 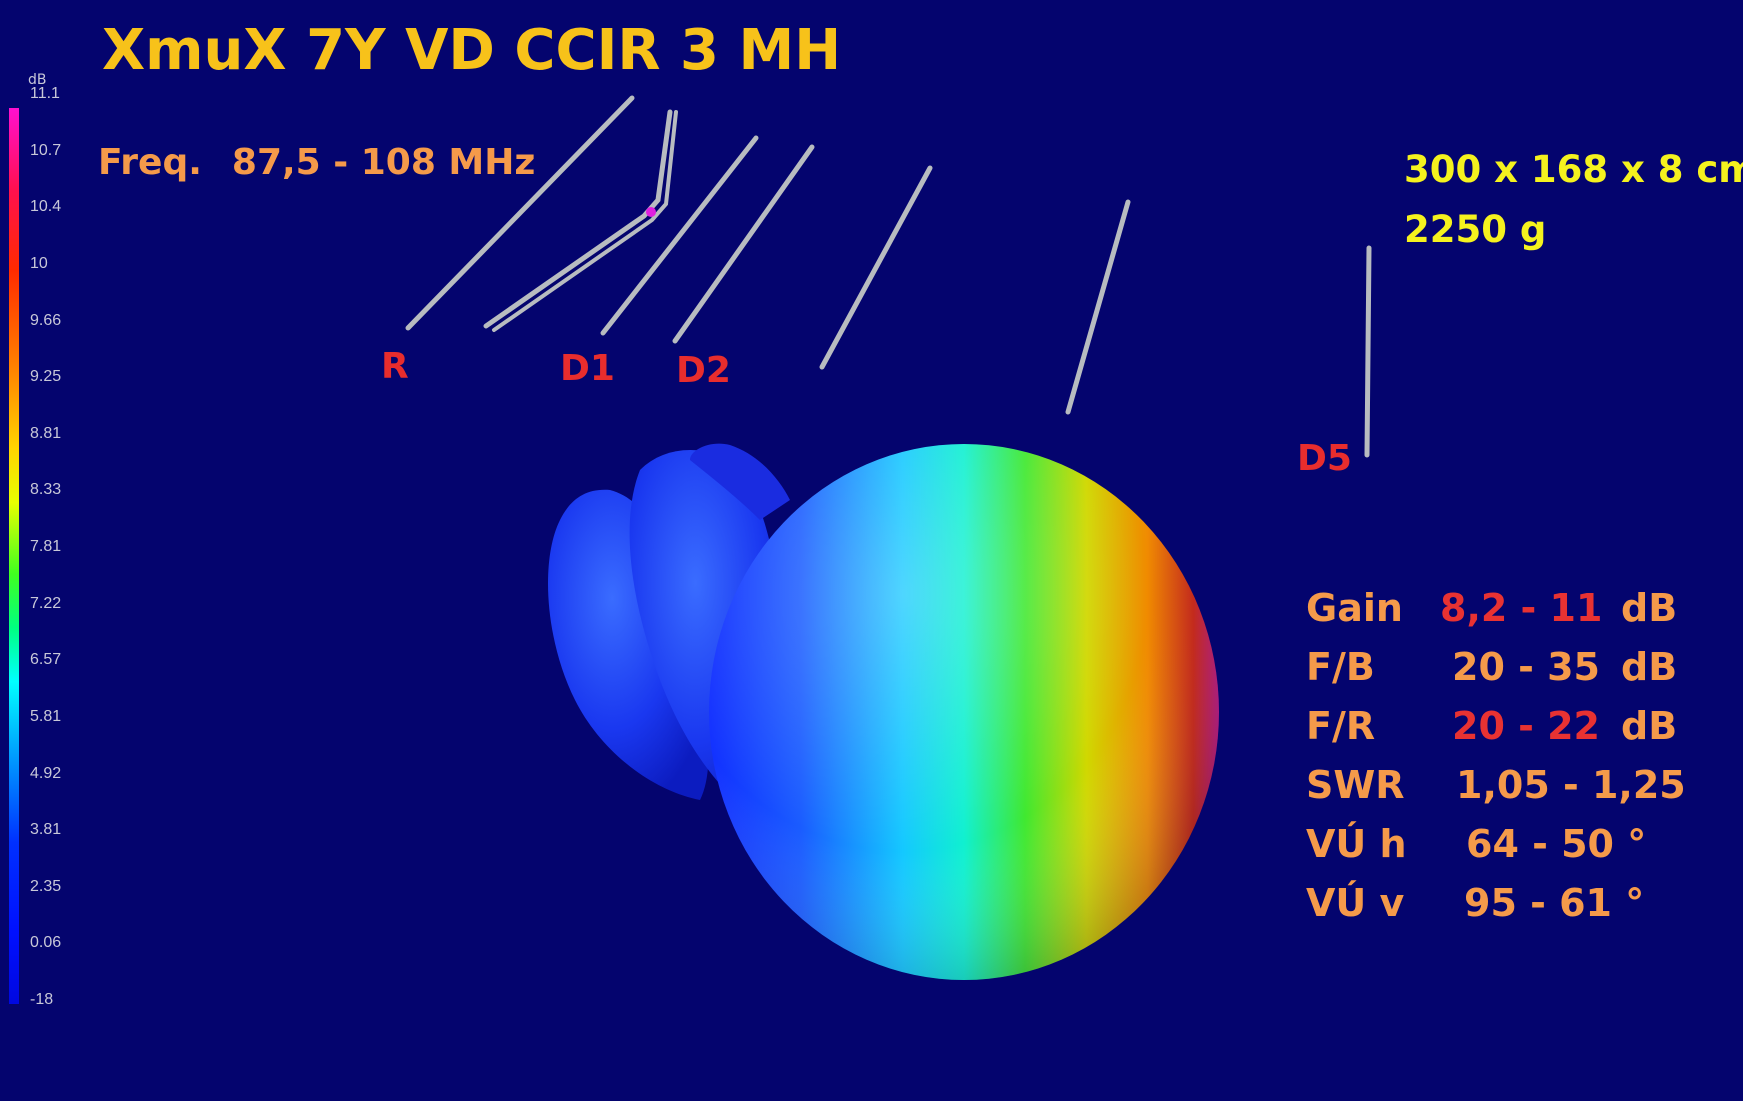 I want to click on spec-key: VÚ v, so click(x=1355, y=903).